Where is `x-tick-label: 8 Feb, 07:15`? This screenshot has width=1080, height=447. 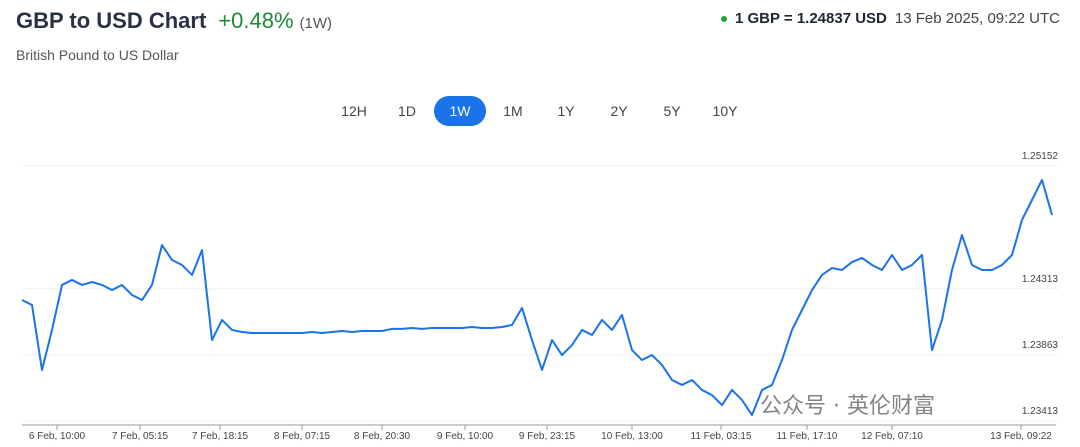
x-tick-label: 8 Feb, 07:15 is located at coordinates (302, 436).